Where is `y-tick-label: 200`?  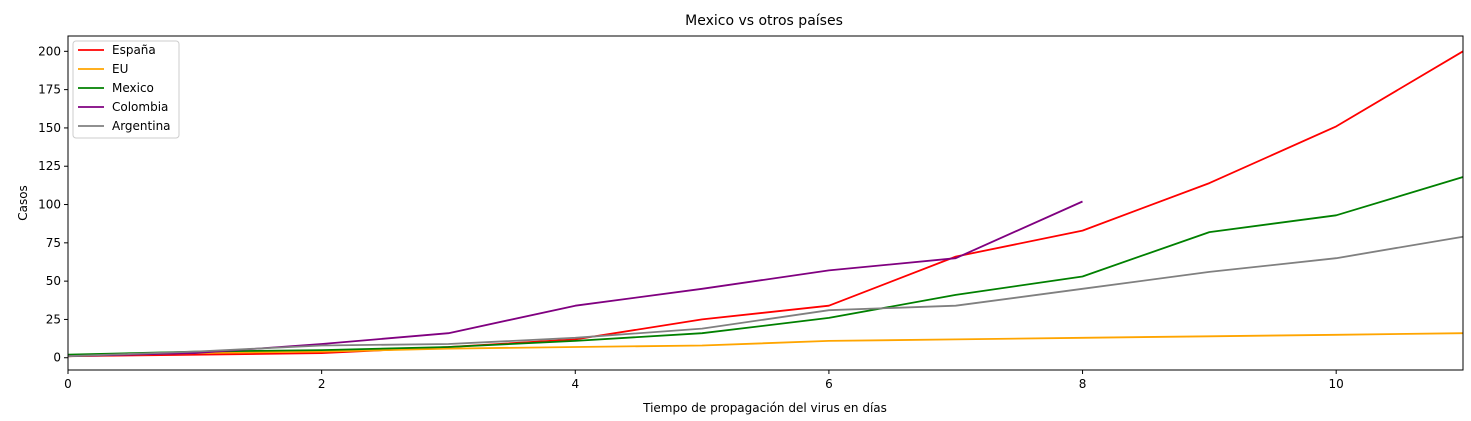 y-tick-label: 200 is located at coordinates (49, 51).